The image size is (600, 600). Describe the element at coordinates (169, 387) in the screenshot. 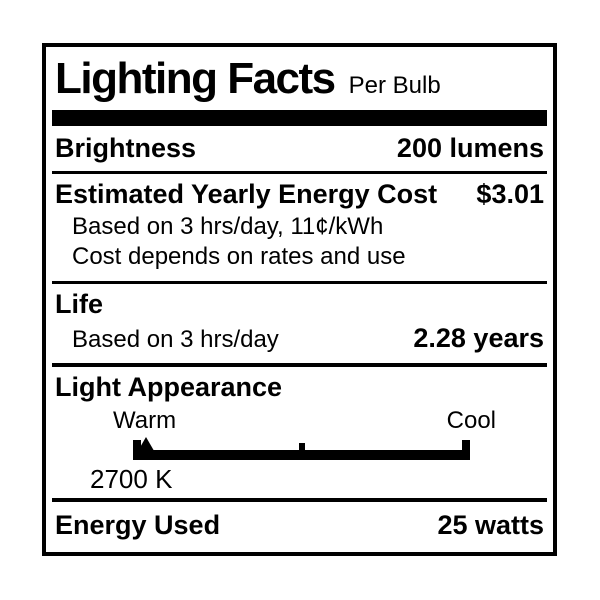

I see `light-appearance-label: Light Appearance` at that location.